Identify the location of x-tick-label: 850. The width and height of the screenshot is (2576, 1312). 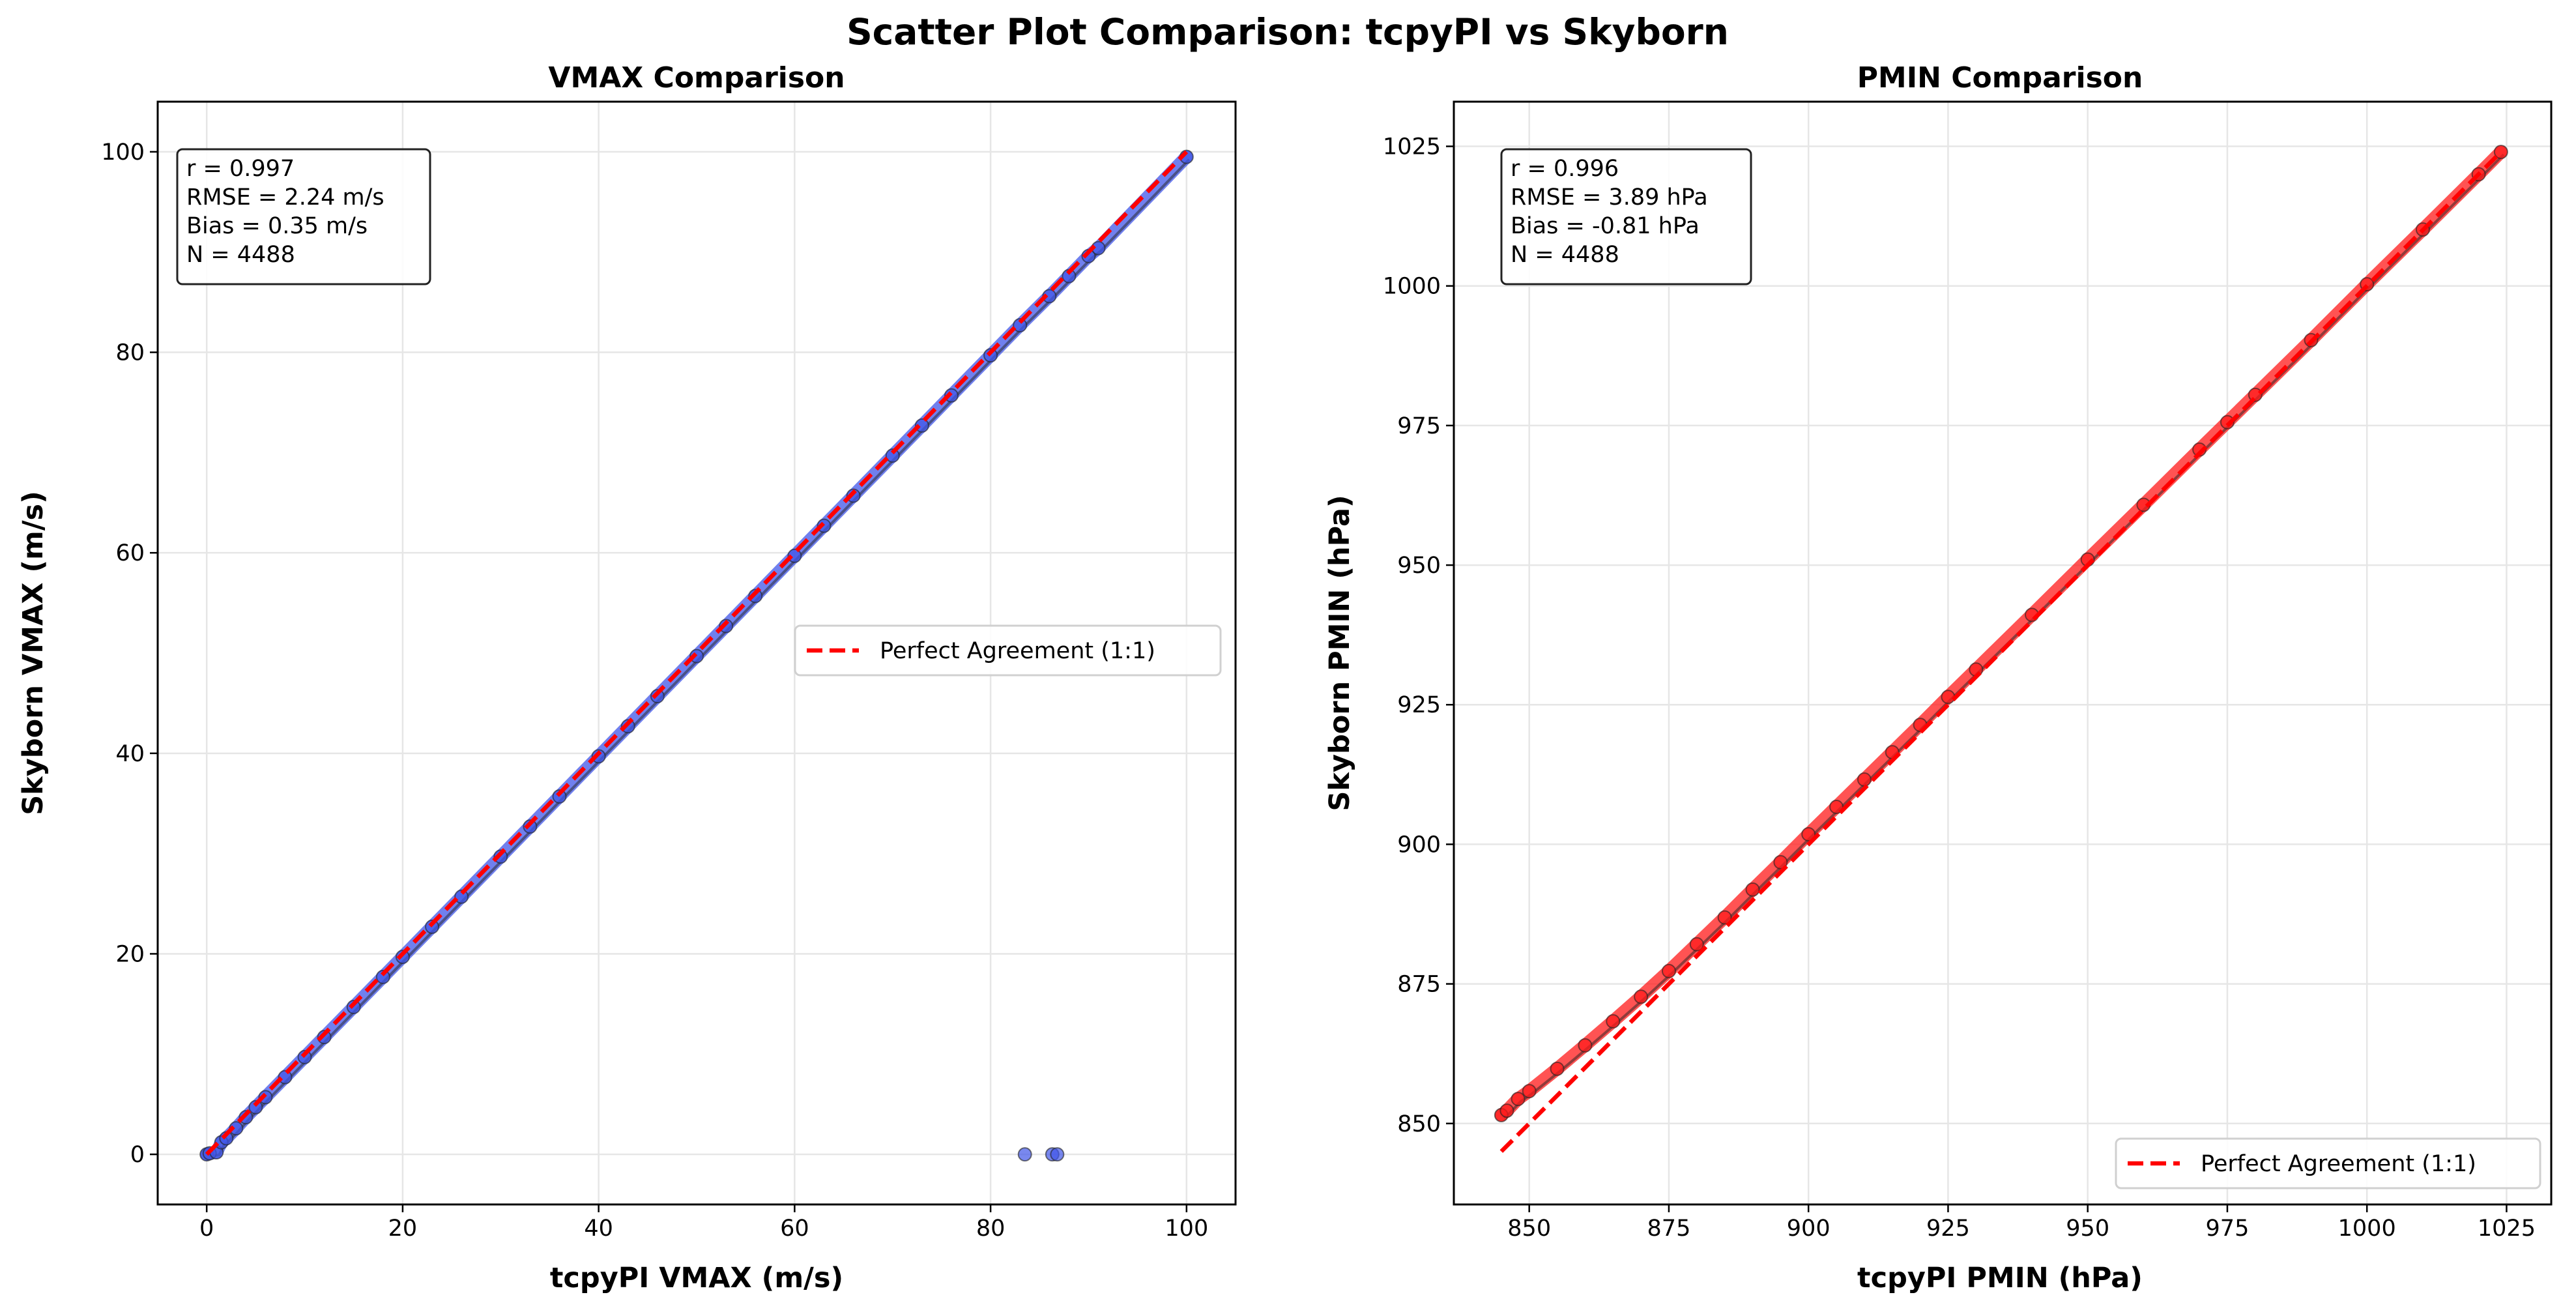
(1529, 1229).